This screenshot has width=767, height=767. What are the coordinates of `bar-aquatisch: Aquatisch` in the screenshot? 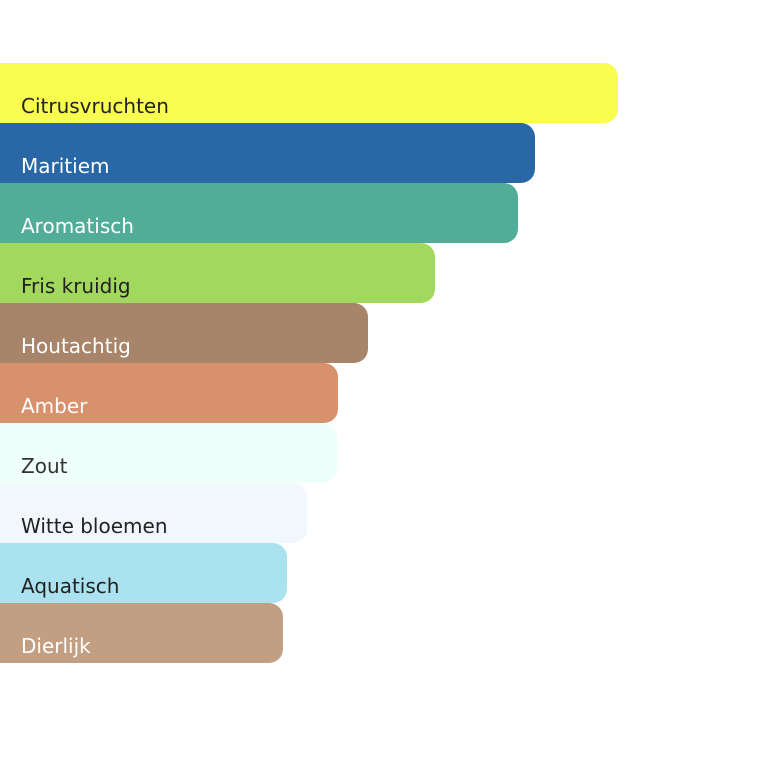 It's located at (143, 573).